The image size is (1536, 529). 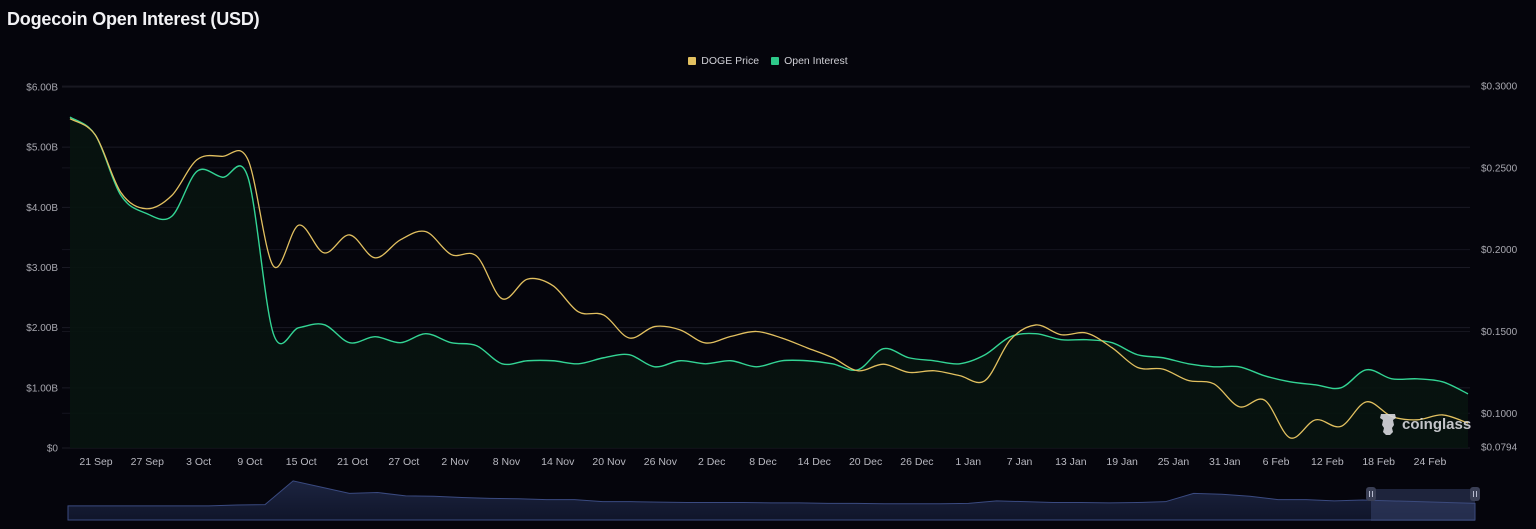 What do you see at coordinates (558, 462) in the screenshot?
I see `svg-text: 14 Nov` at bounding box center [558, 462].